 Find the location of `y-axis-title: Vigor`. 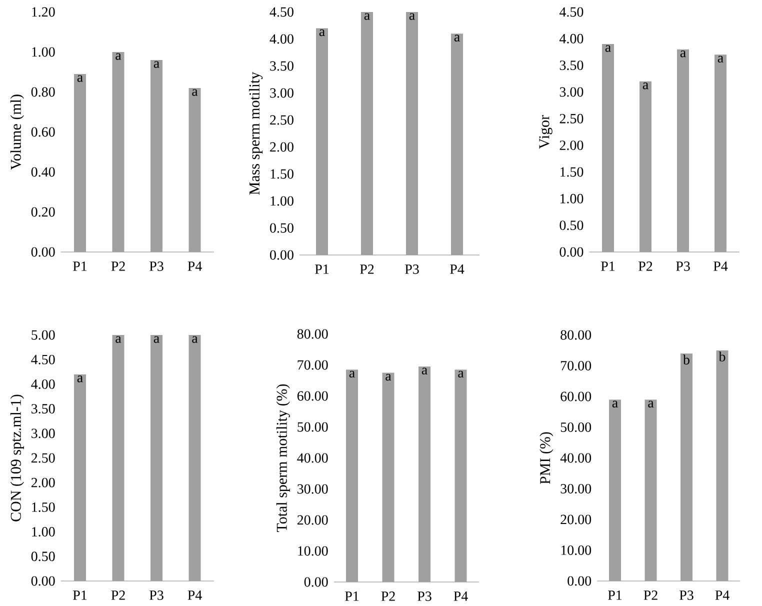

y-axis-title: Vigor is located at coordinates (545, 132).